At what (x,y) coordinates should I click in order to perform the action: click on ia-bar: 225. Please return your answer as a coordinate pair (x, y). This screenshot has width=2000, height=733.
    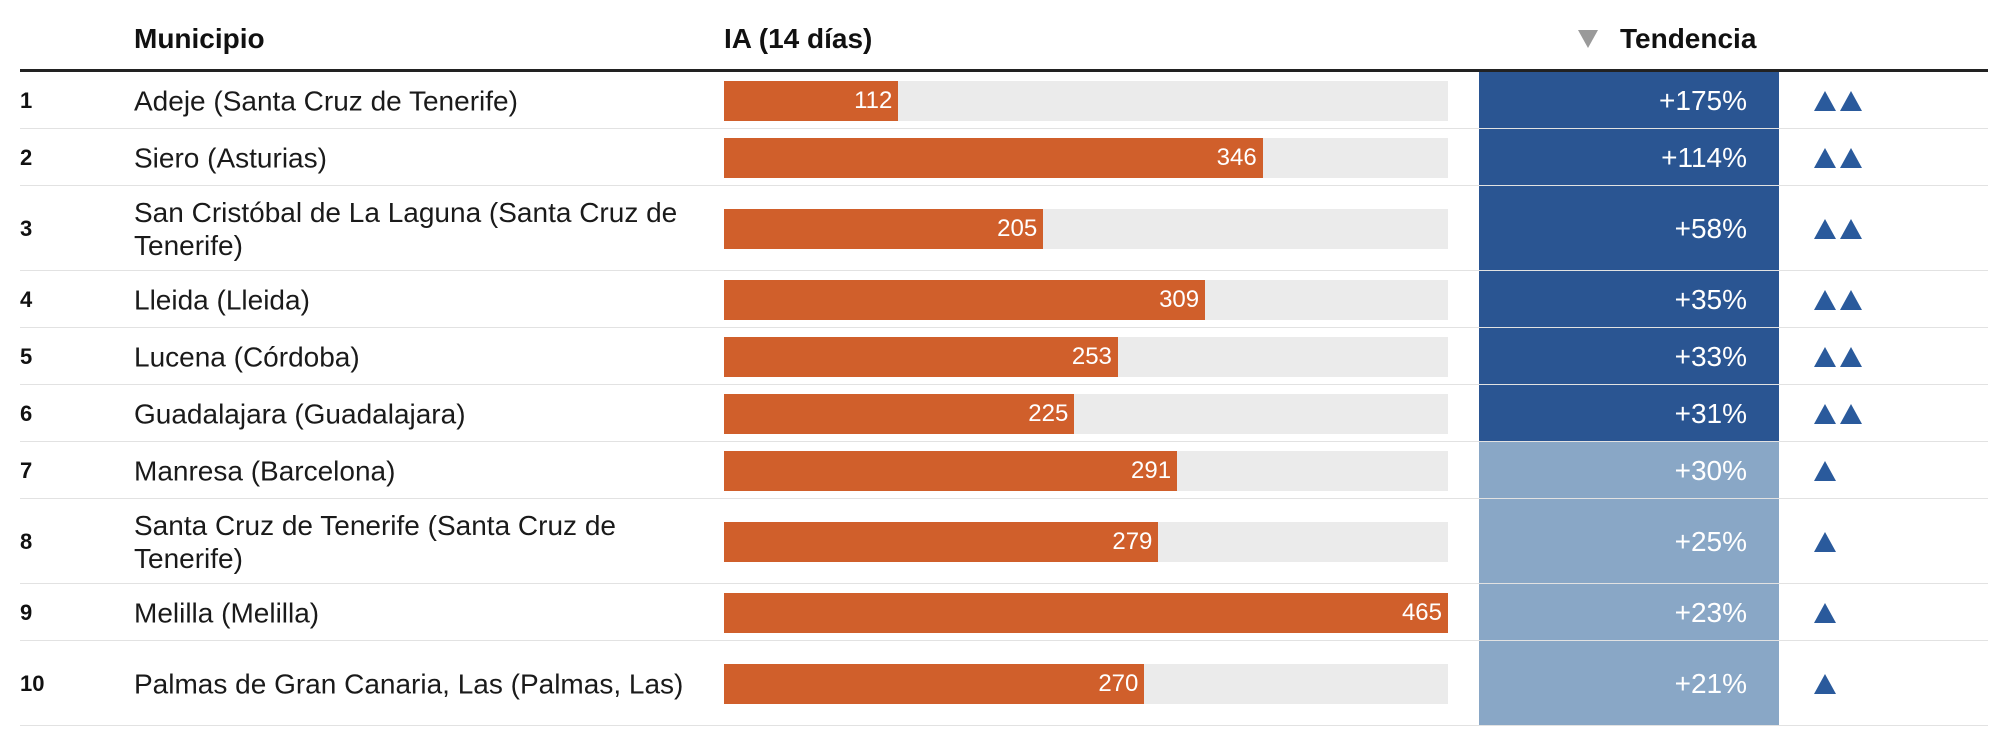
    Looking at the image, I should click on (899, 413).